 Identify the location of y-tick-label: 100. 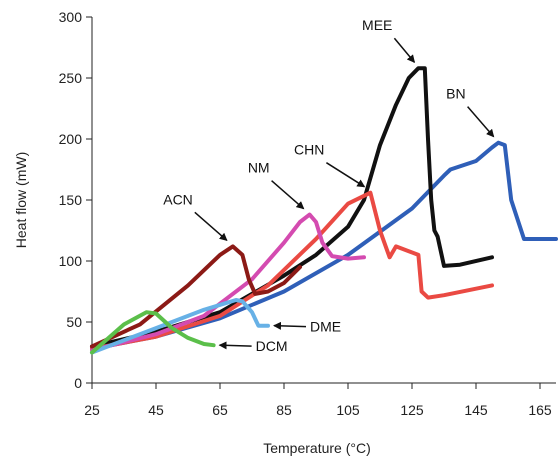
(71, 261).